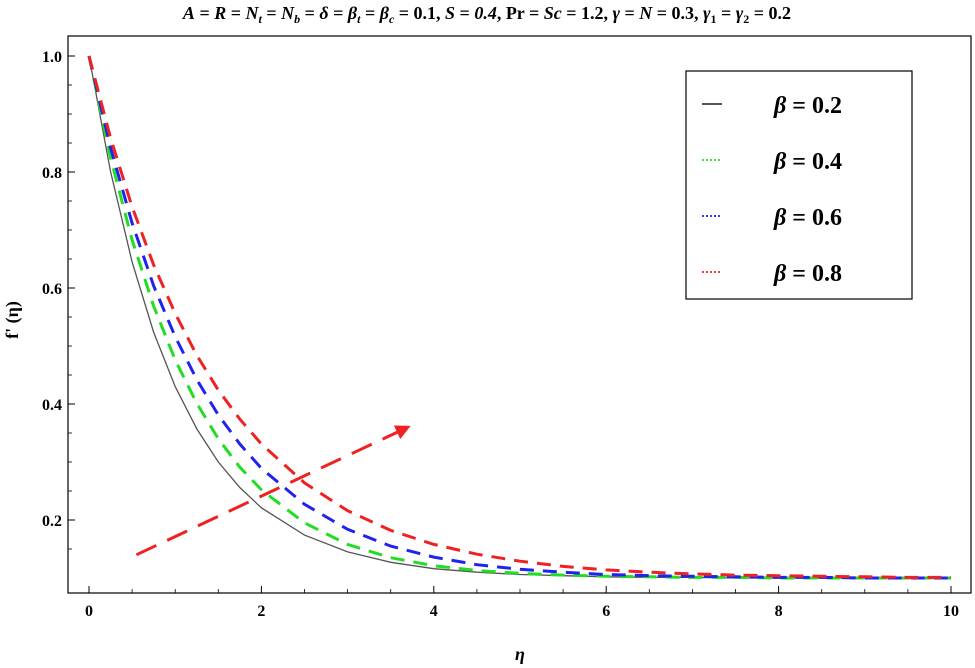  I want to click on y-axis-label: f' (η), so click(12, 320).